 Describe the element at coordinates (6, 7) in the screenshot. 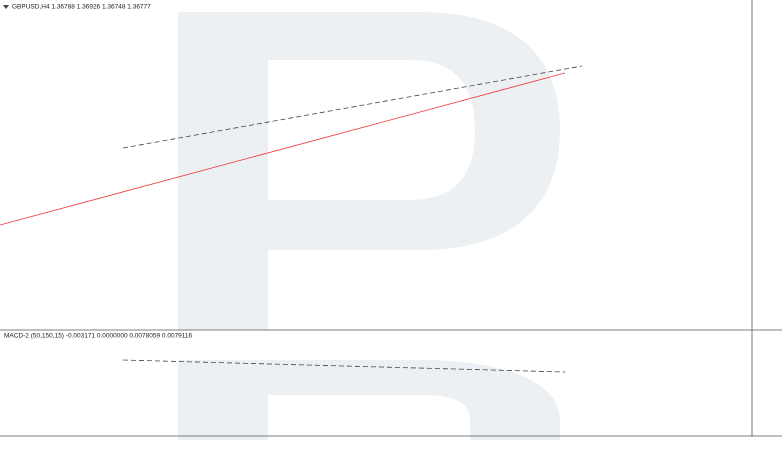

I see `menu-triangle` at that location.